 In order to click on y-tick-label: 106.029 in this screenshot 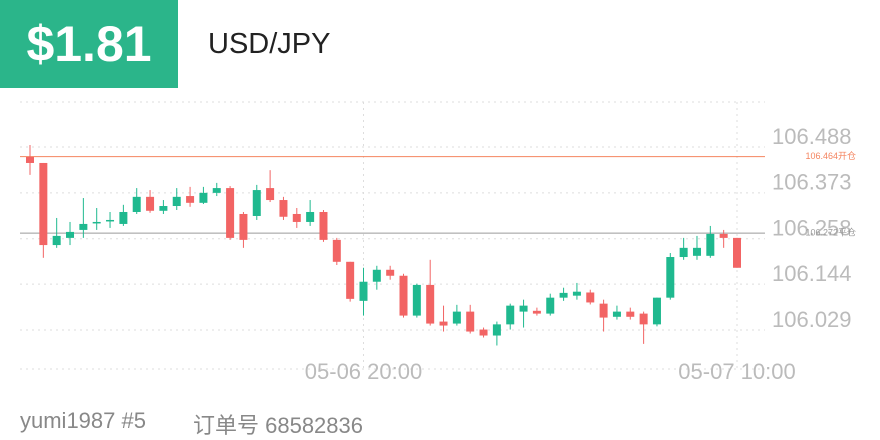, I will do `click(812, 319)`.